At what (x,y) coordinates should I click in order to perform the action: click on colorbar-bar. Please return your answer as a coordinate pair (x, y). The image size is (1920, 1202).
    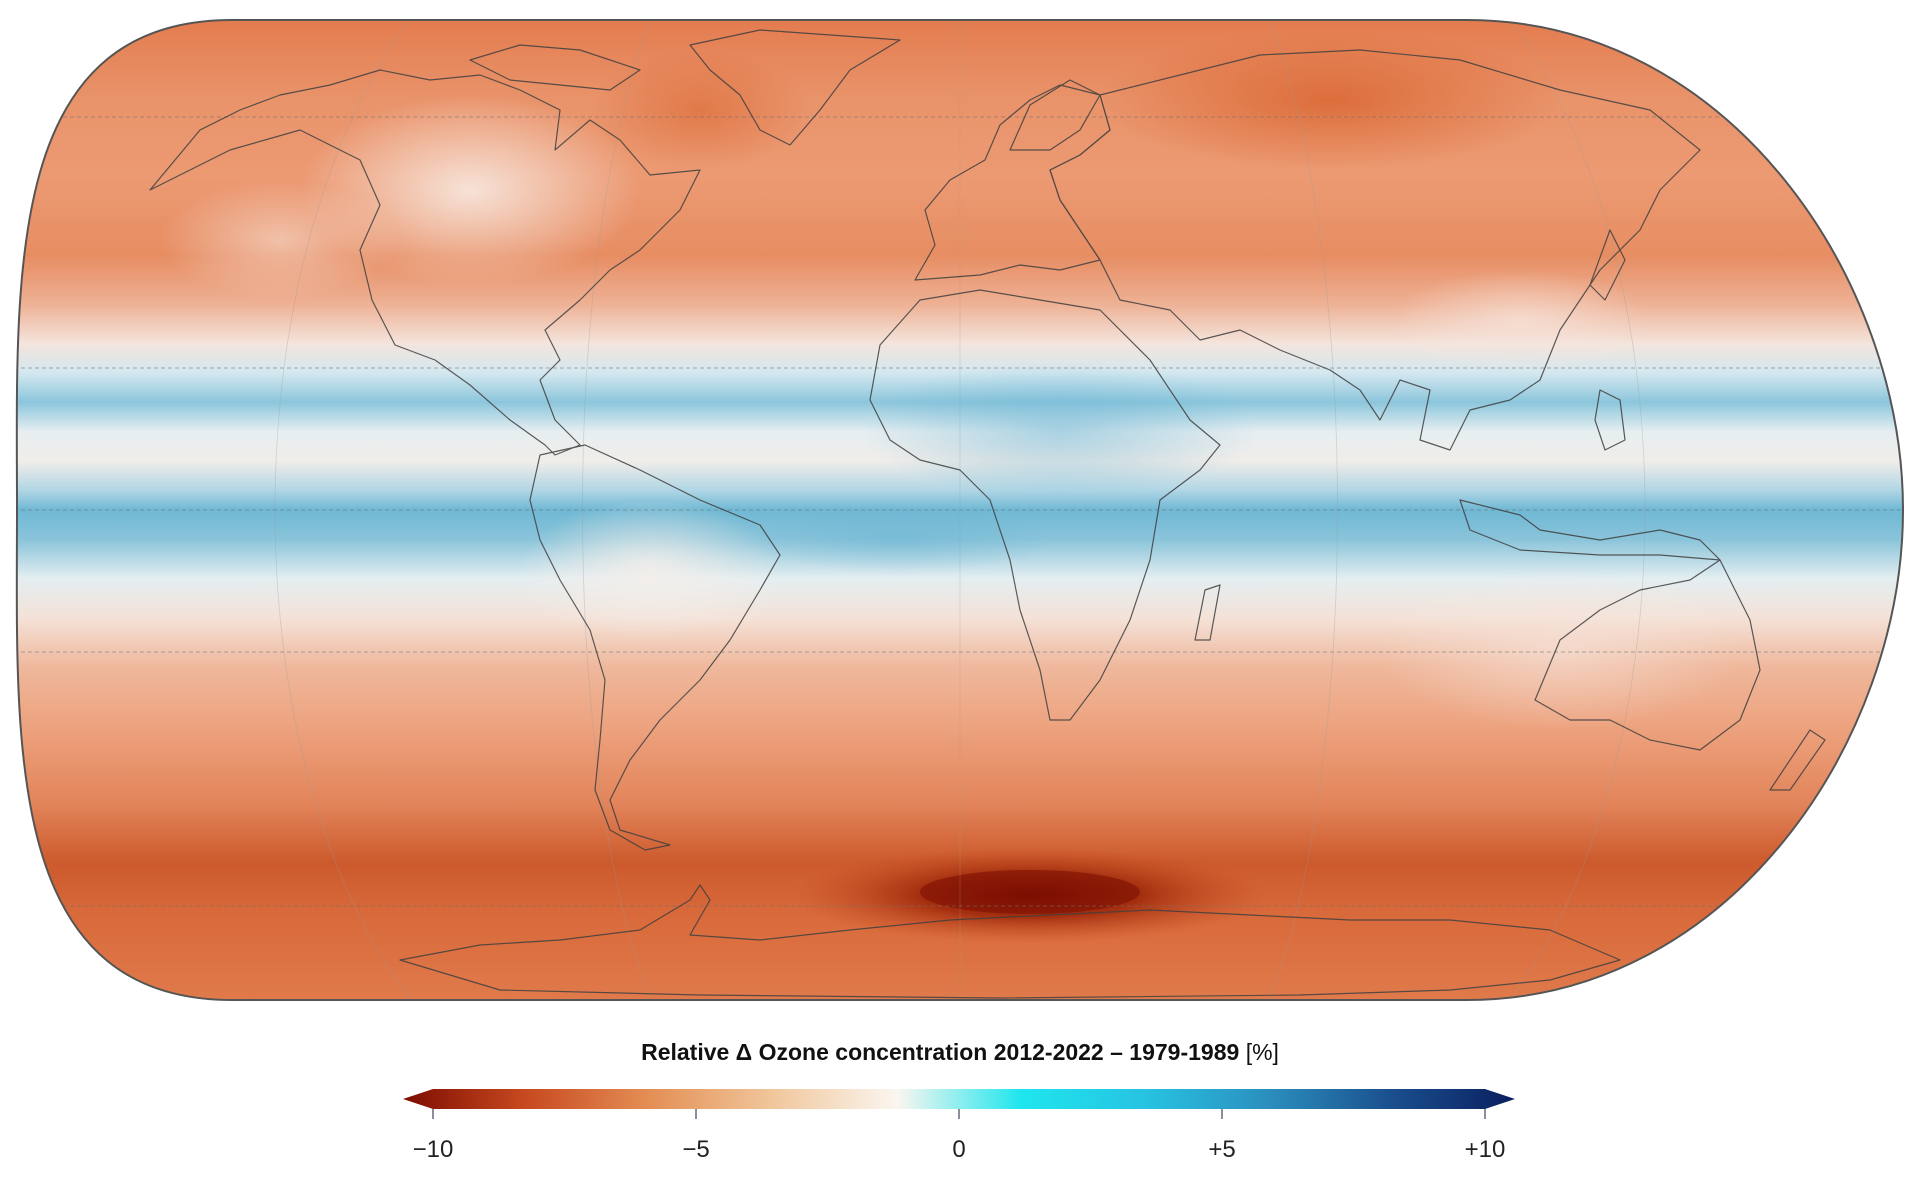
    Looking at the image, I should click on (959, 1099).